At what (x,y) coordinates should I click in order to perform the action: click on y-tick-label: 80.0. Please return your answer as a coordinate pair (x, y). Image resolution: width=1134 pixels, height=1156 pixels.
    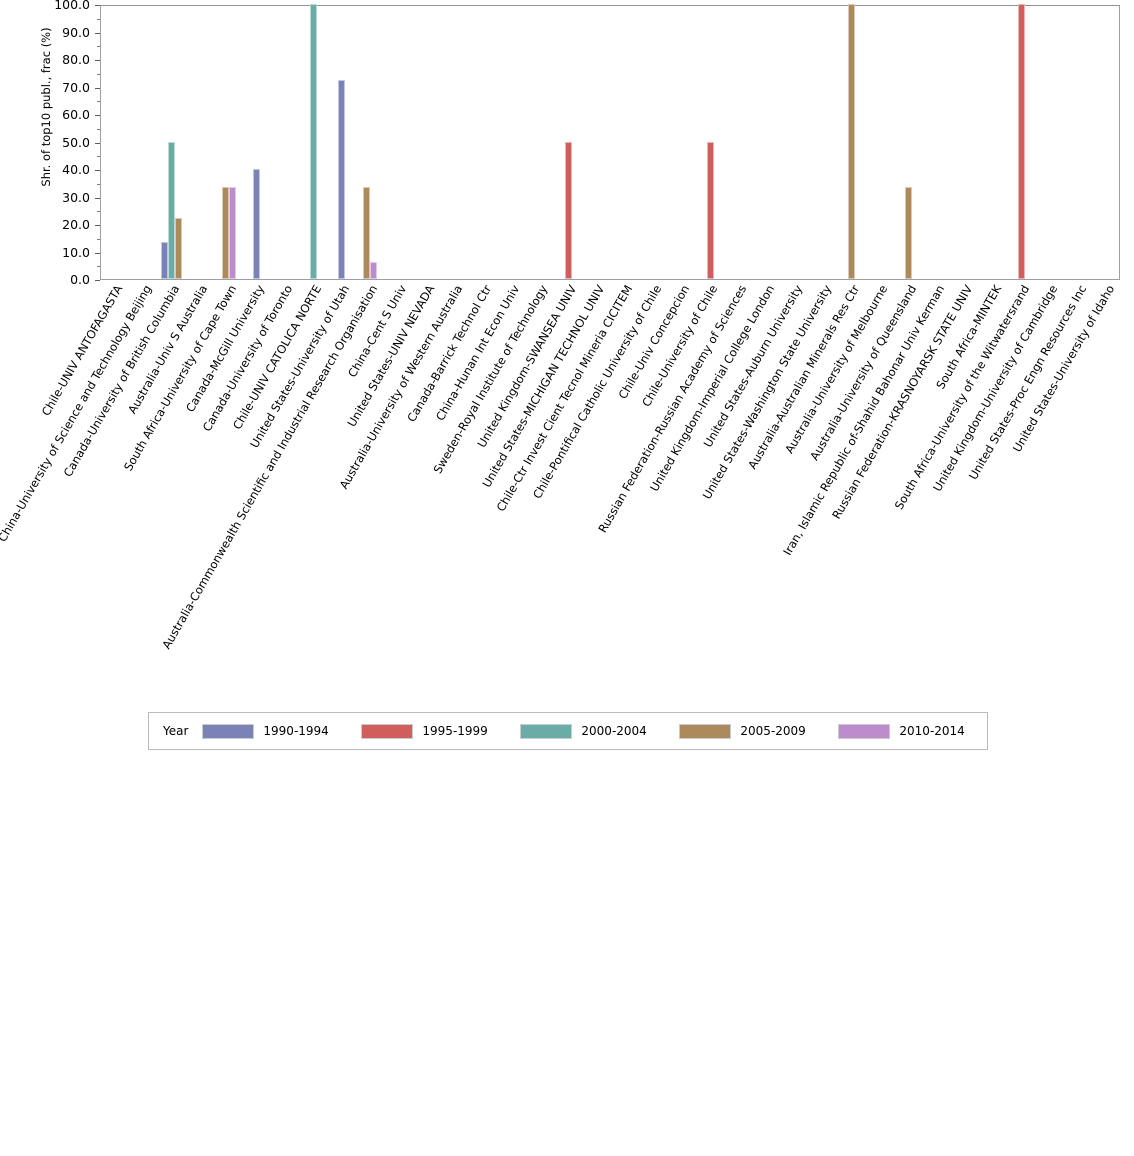
    Looking at the image, I should click on (76, 59).